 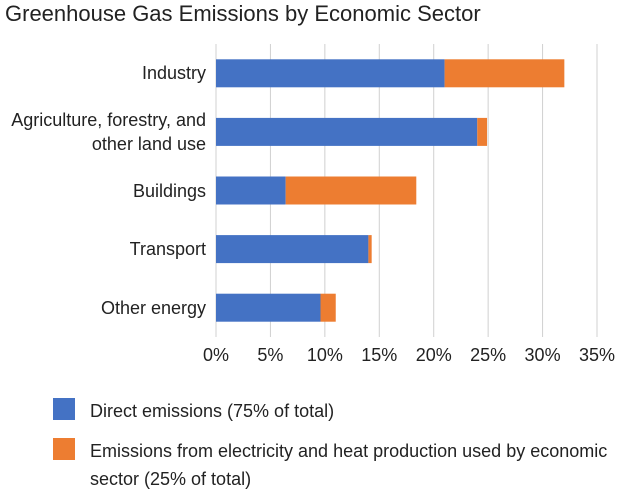 What do you see at coordinates (173, 73) in the screenshot?
I see `y-tick-label: Industry` at bounding box center [173, 73].